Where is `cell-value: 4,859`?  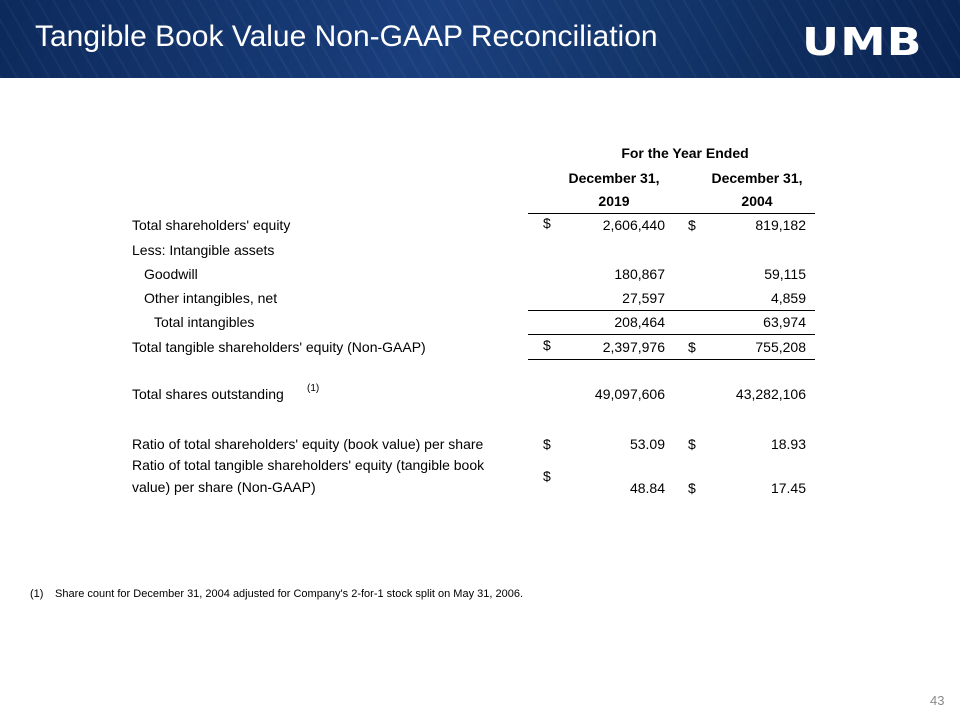 cell-value: 4,859 is located at coordinates (788, 298).